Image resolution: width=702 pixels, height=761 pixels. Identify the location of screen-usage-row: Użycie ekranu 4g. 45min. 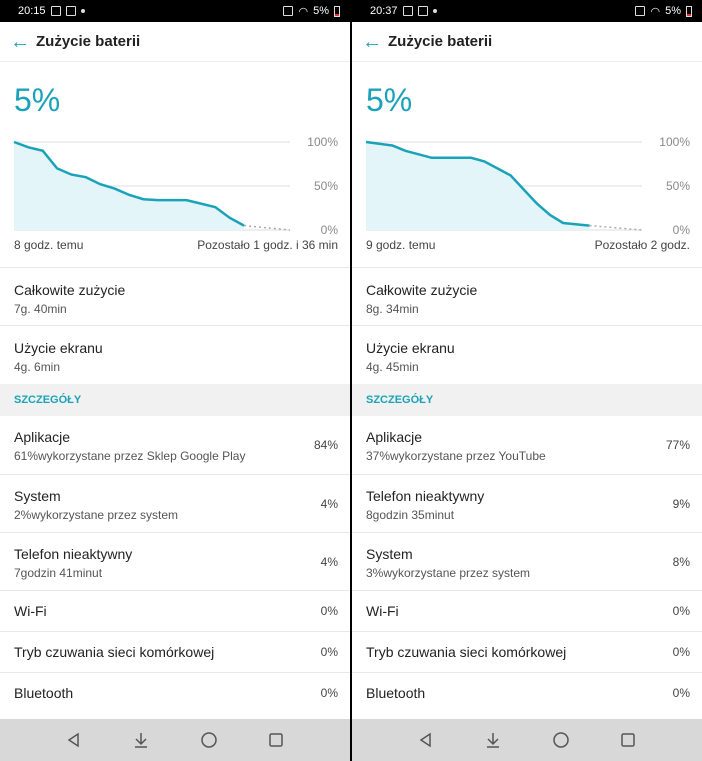
(527, 354).